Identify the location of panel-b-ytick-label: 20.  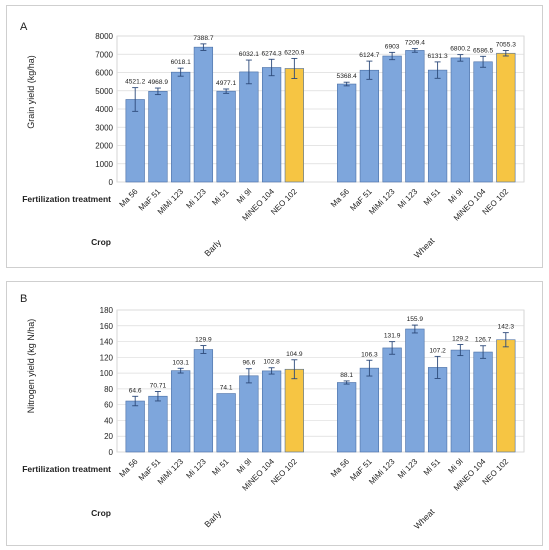
(108, 436).